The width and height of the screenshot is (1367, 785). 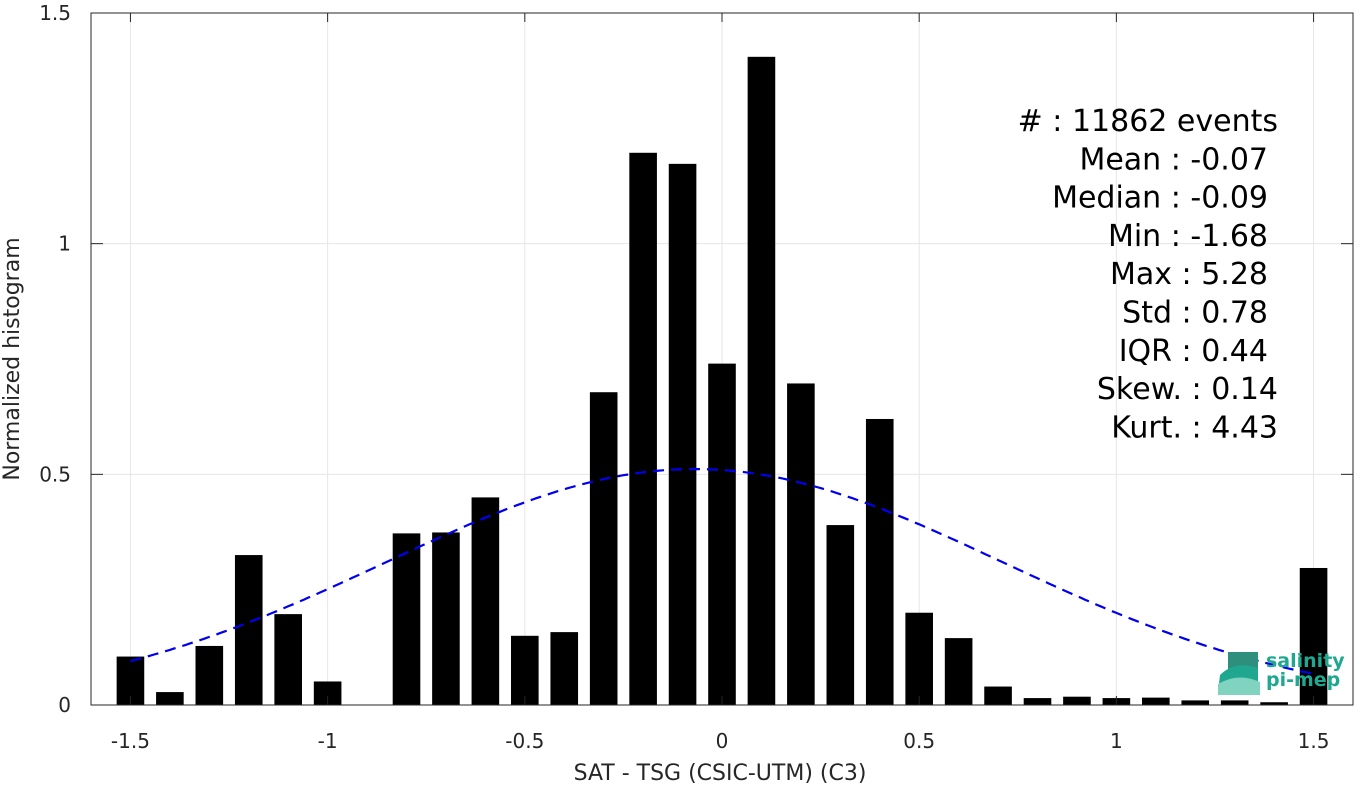 I want to click on y-tick-label: 0, so click(x=64, y=705).